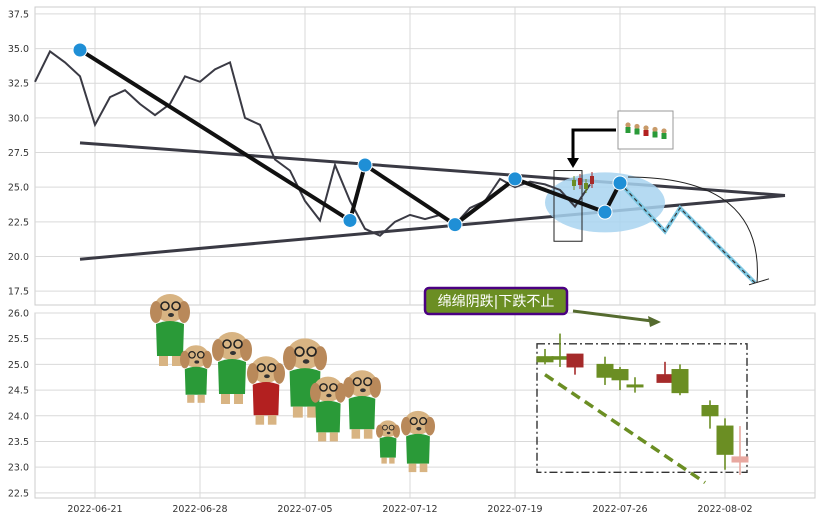 The image size is (822, 520). Describe the element at coordinates (18, 416) in the screenshot. I see `bottom-y-tick-label: 24.0` at that location.